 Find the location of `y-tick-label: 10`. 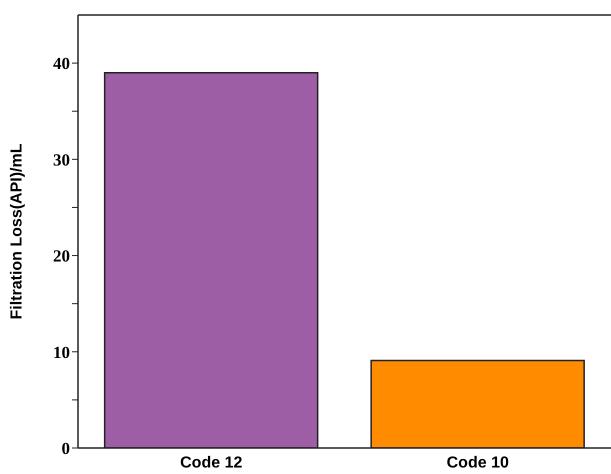

y-tick-label: 10 is located at coordinates (61, 352).